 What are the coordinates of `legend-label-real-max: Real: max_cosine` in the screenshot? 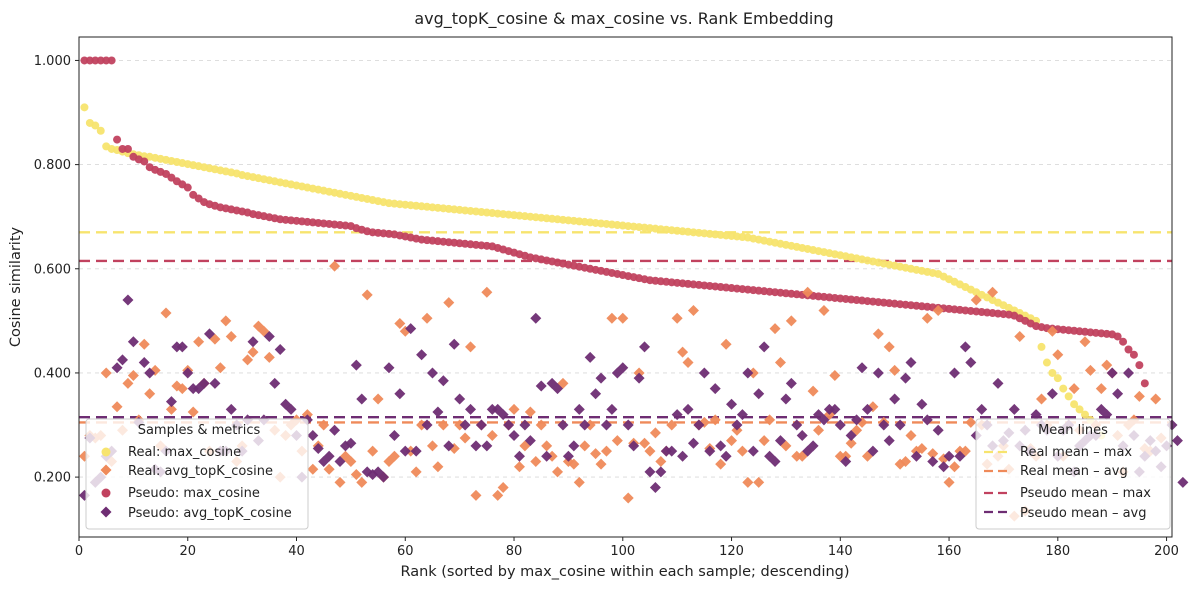 It's located at (184, 452).